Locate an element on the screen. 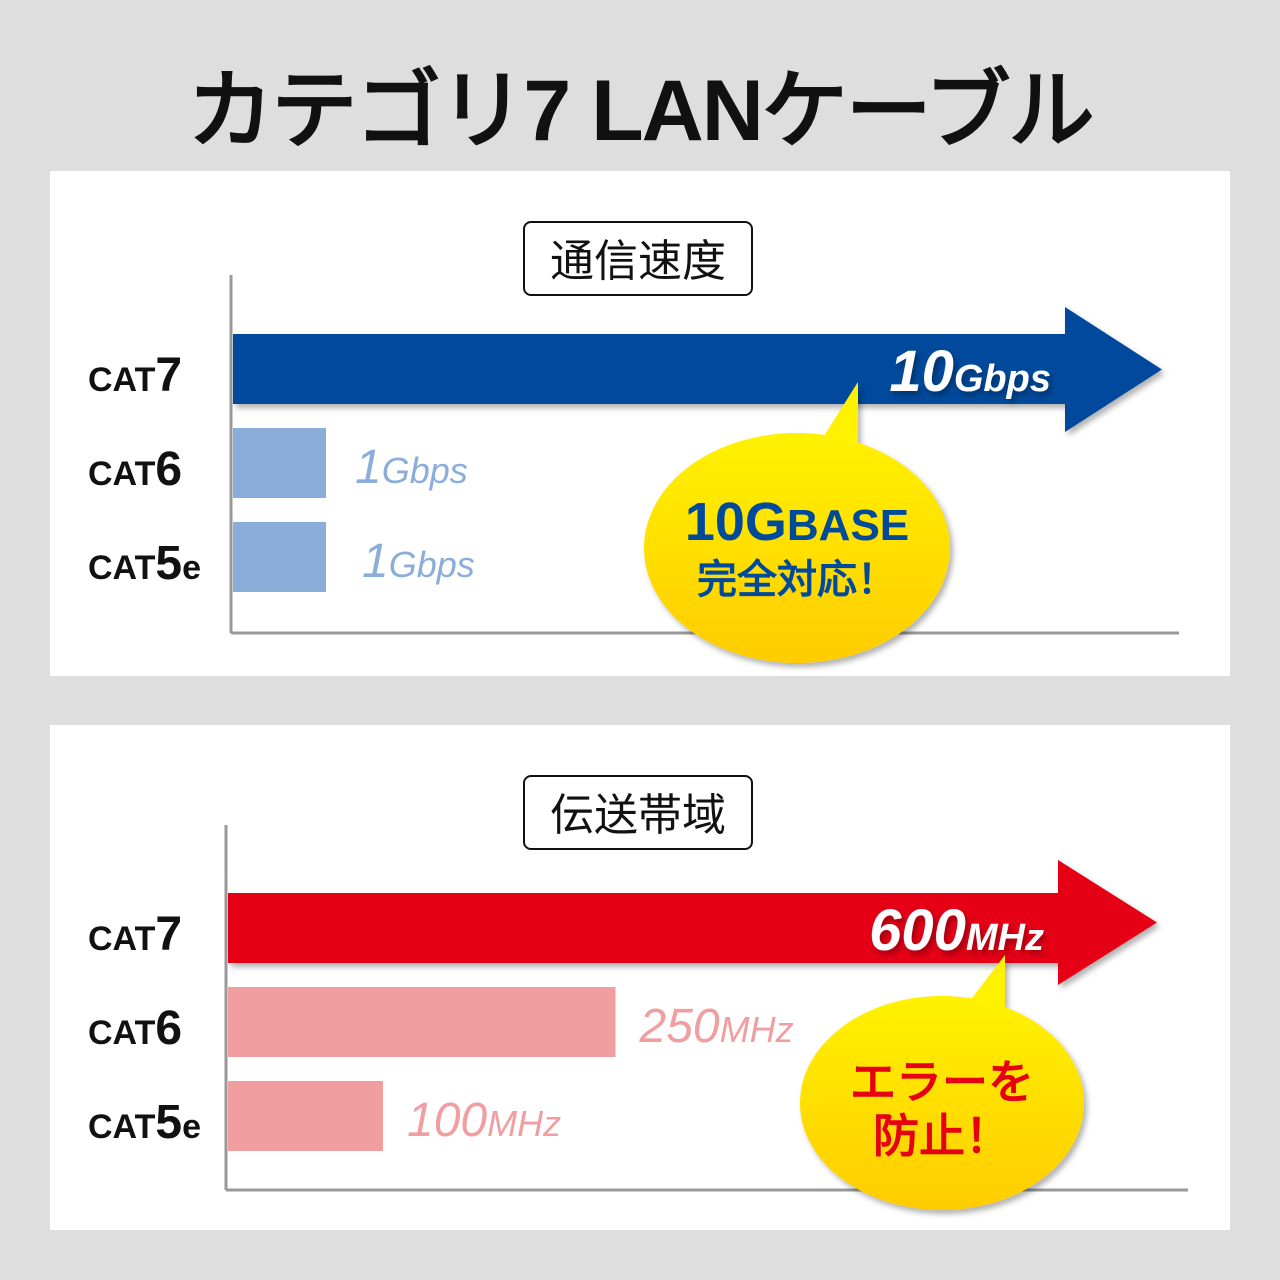  data-label: 100MHz is located at coordinates (484, 1120).